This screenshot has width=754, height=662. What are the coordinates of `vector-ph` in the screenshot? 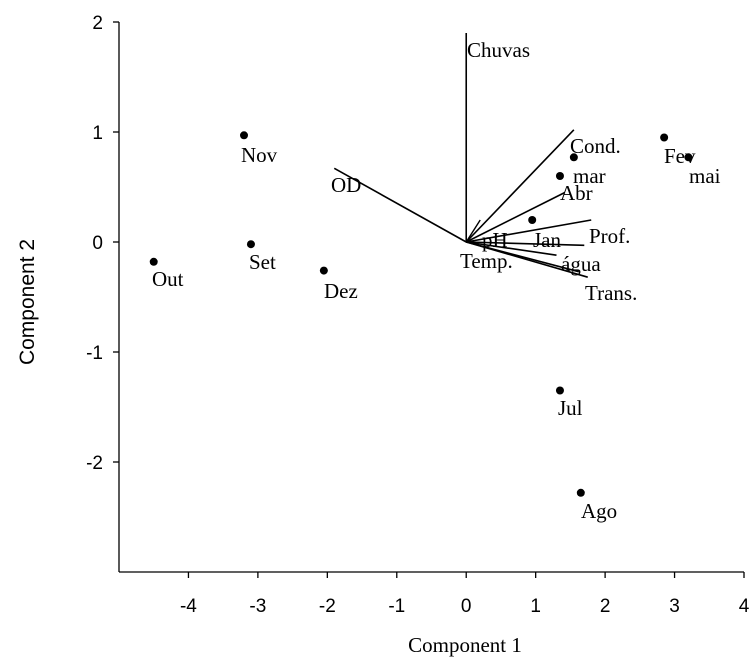 It's located at (525, 244).